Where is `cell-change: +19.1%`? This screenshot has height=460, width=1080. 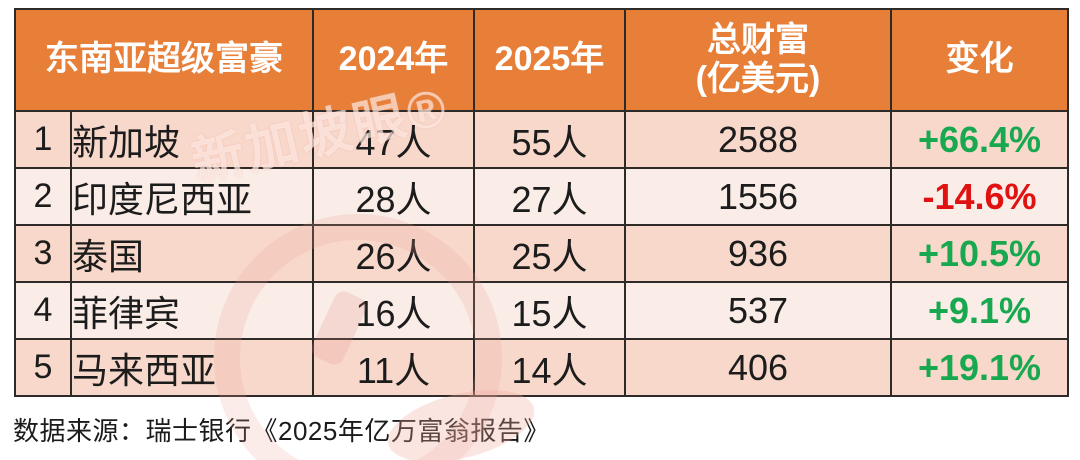 cell-change: +19.1% is located at coordinates (979, 367).